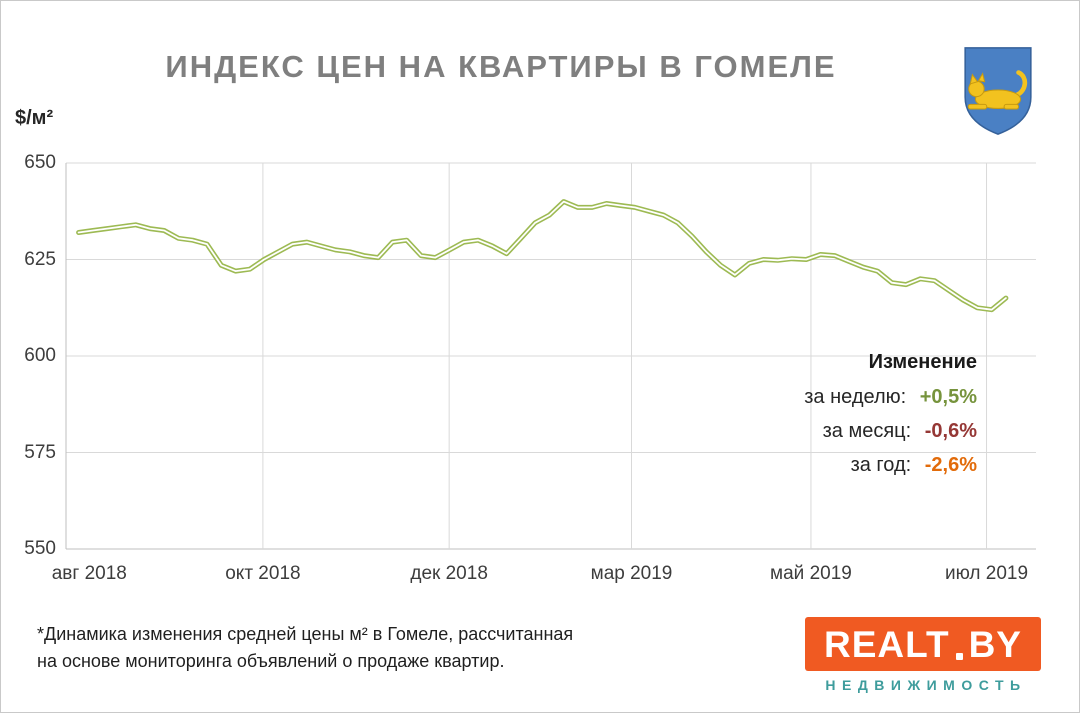 The image size is (1080, 713). Describe the element at coordinates (867, 431) in the screenshot. I see `change-month-label: за месяц:` at that location.